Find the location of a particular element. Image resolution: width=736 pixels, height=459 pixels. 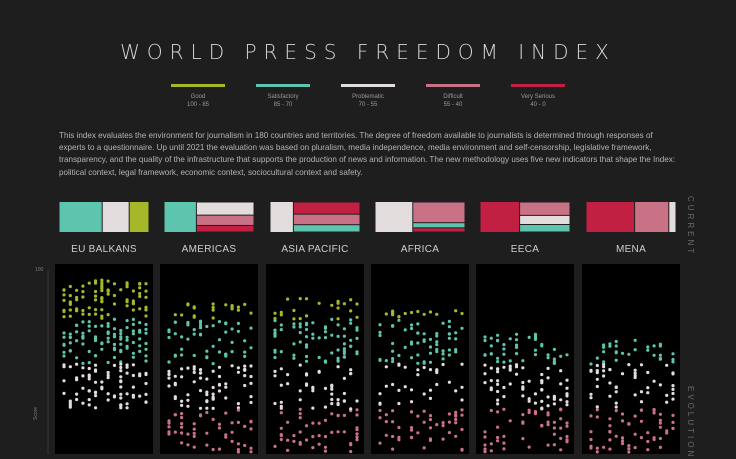

legend-item-good: Good 100 - 85 is located at coordinates (198, 96).